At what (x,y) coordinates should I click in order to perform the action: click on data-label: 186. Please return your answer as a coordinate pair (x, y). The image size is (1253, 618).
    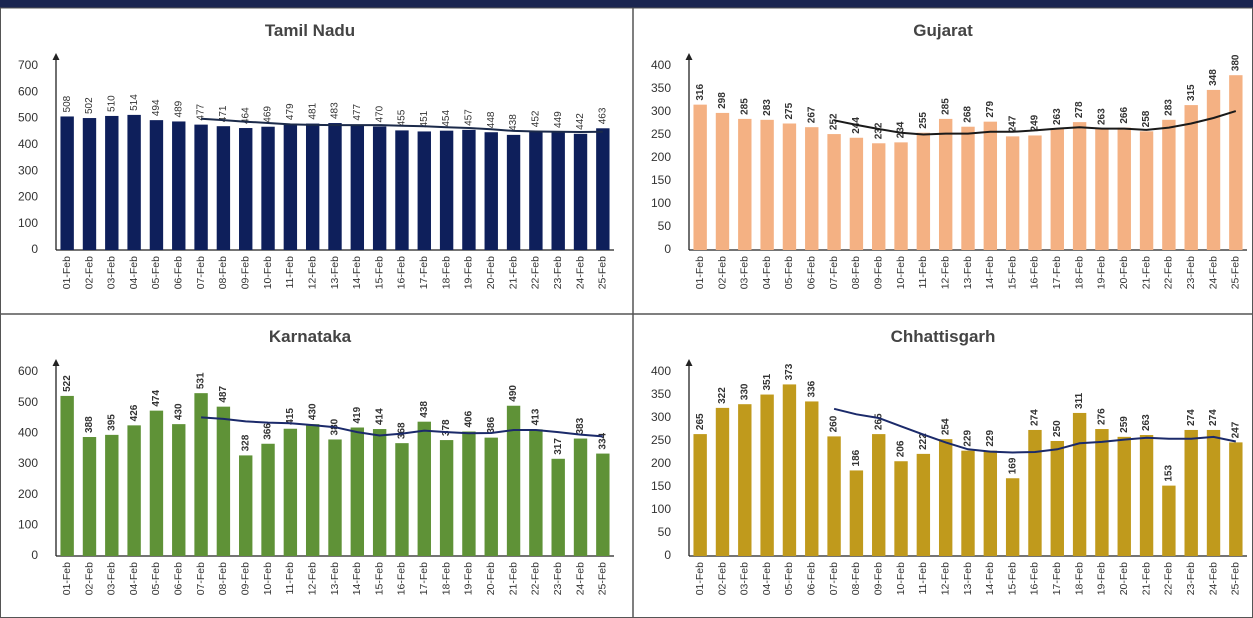
    Looking at the image, I should click on (856, 457).